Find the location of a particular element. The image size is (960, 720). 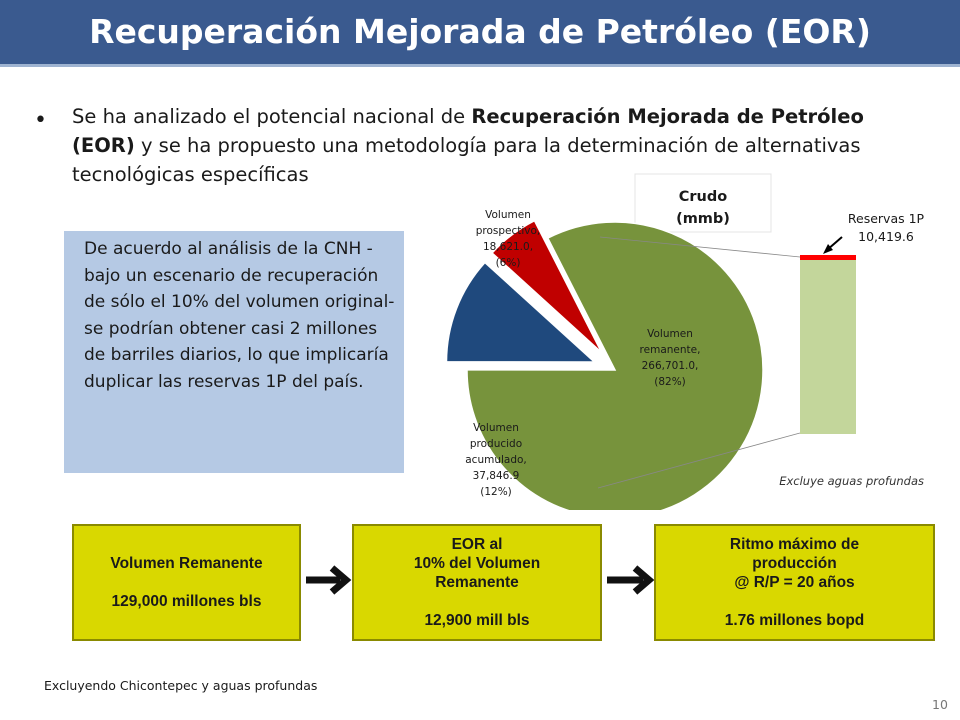

pie-label-produced: Volumen producido acumulado, 37,846.9 (12%) is located at coordinates (496, 460).